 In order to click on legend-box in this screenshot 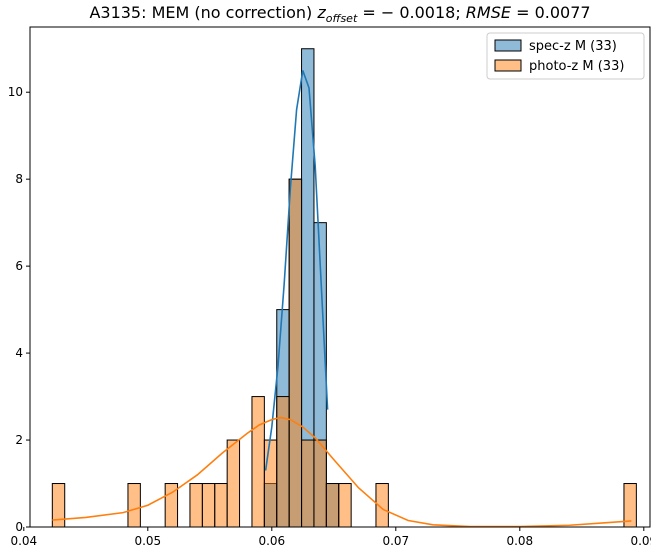, I will do `click(565, 56)`.